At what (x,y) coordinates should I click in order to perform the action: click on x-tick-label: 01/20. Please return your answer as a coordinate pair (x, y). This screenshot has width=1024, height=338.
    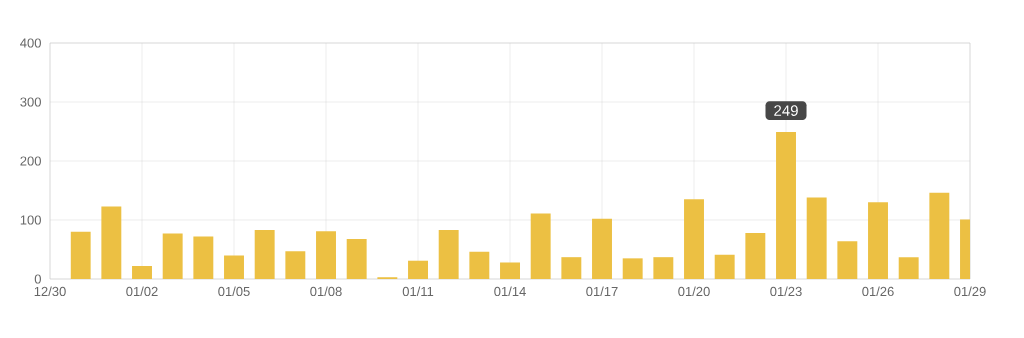
    Looking at the image, I should click on (694, 291).